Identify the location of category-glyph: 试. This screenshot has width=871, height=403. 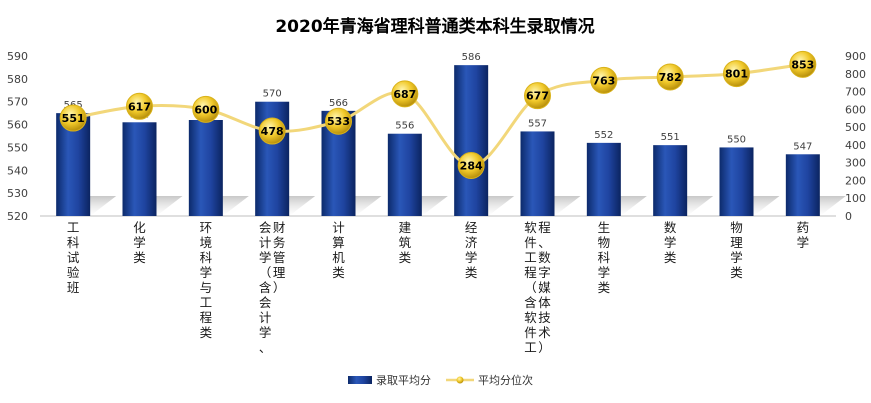
(73, 257).